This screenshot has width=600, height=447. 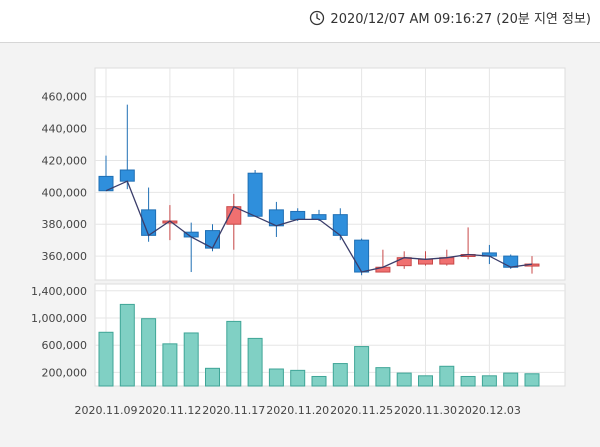 I want to click on price-tick-label: 460,000, so click(x=65, y=97).